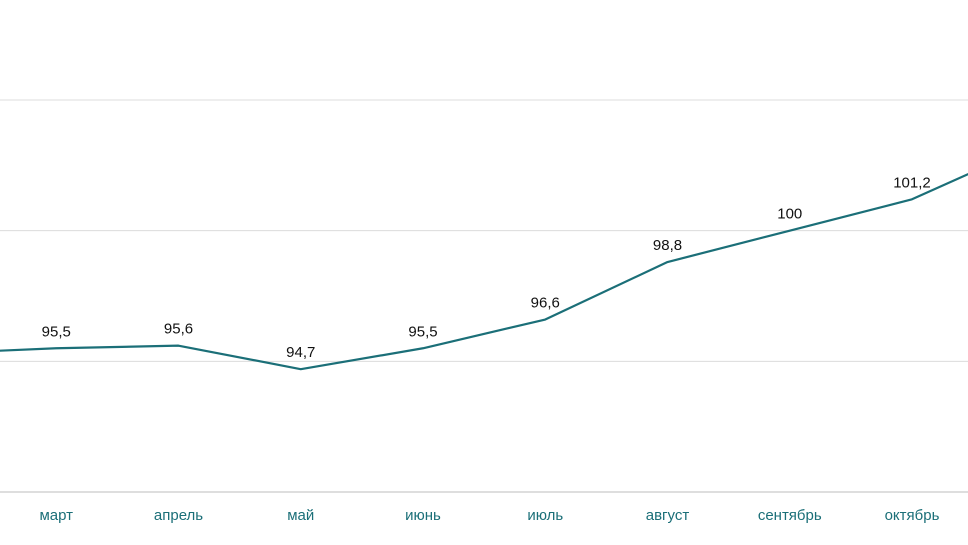  What do you see at coordinates (423, 515) in the screenshot?
I see `x-tick-label-4: июнь` at bounding box center [423, 515].